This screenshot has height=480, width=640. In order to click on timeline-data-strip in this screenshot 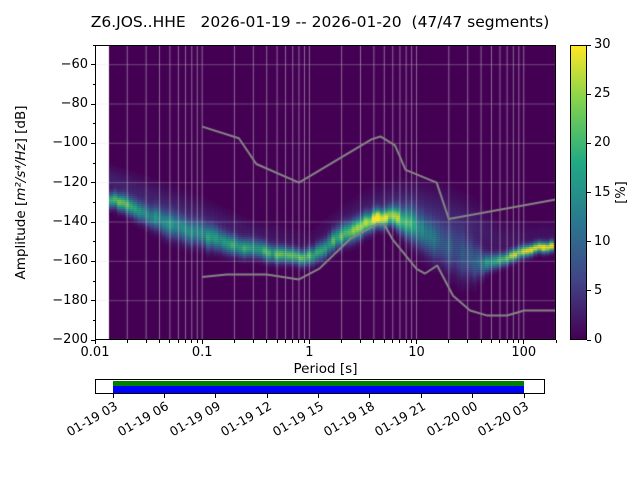, I will do `click(318, 389)`.